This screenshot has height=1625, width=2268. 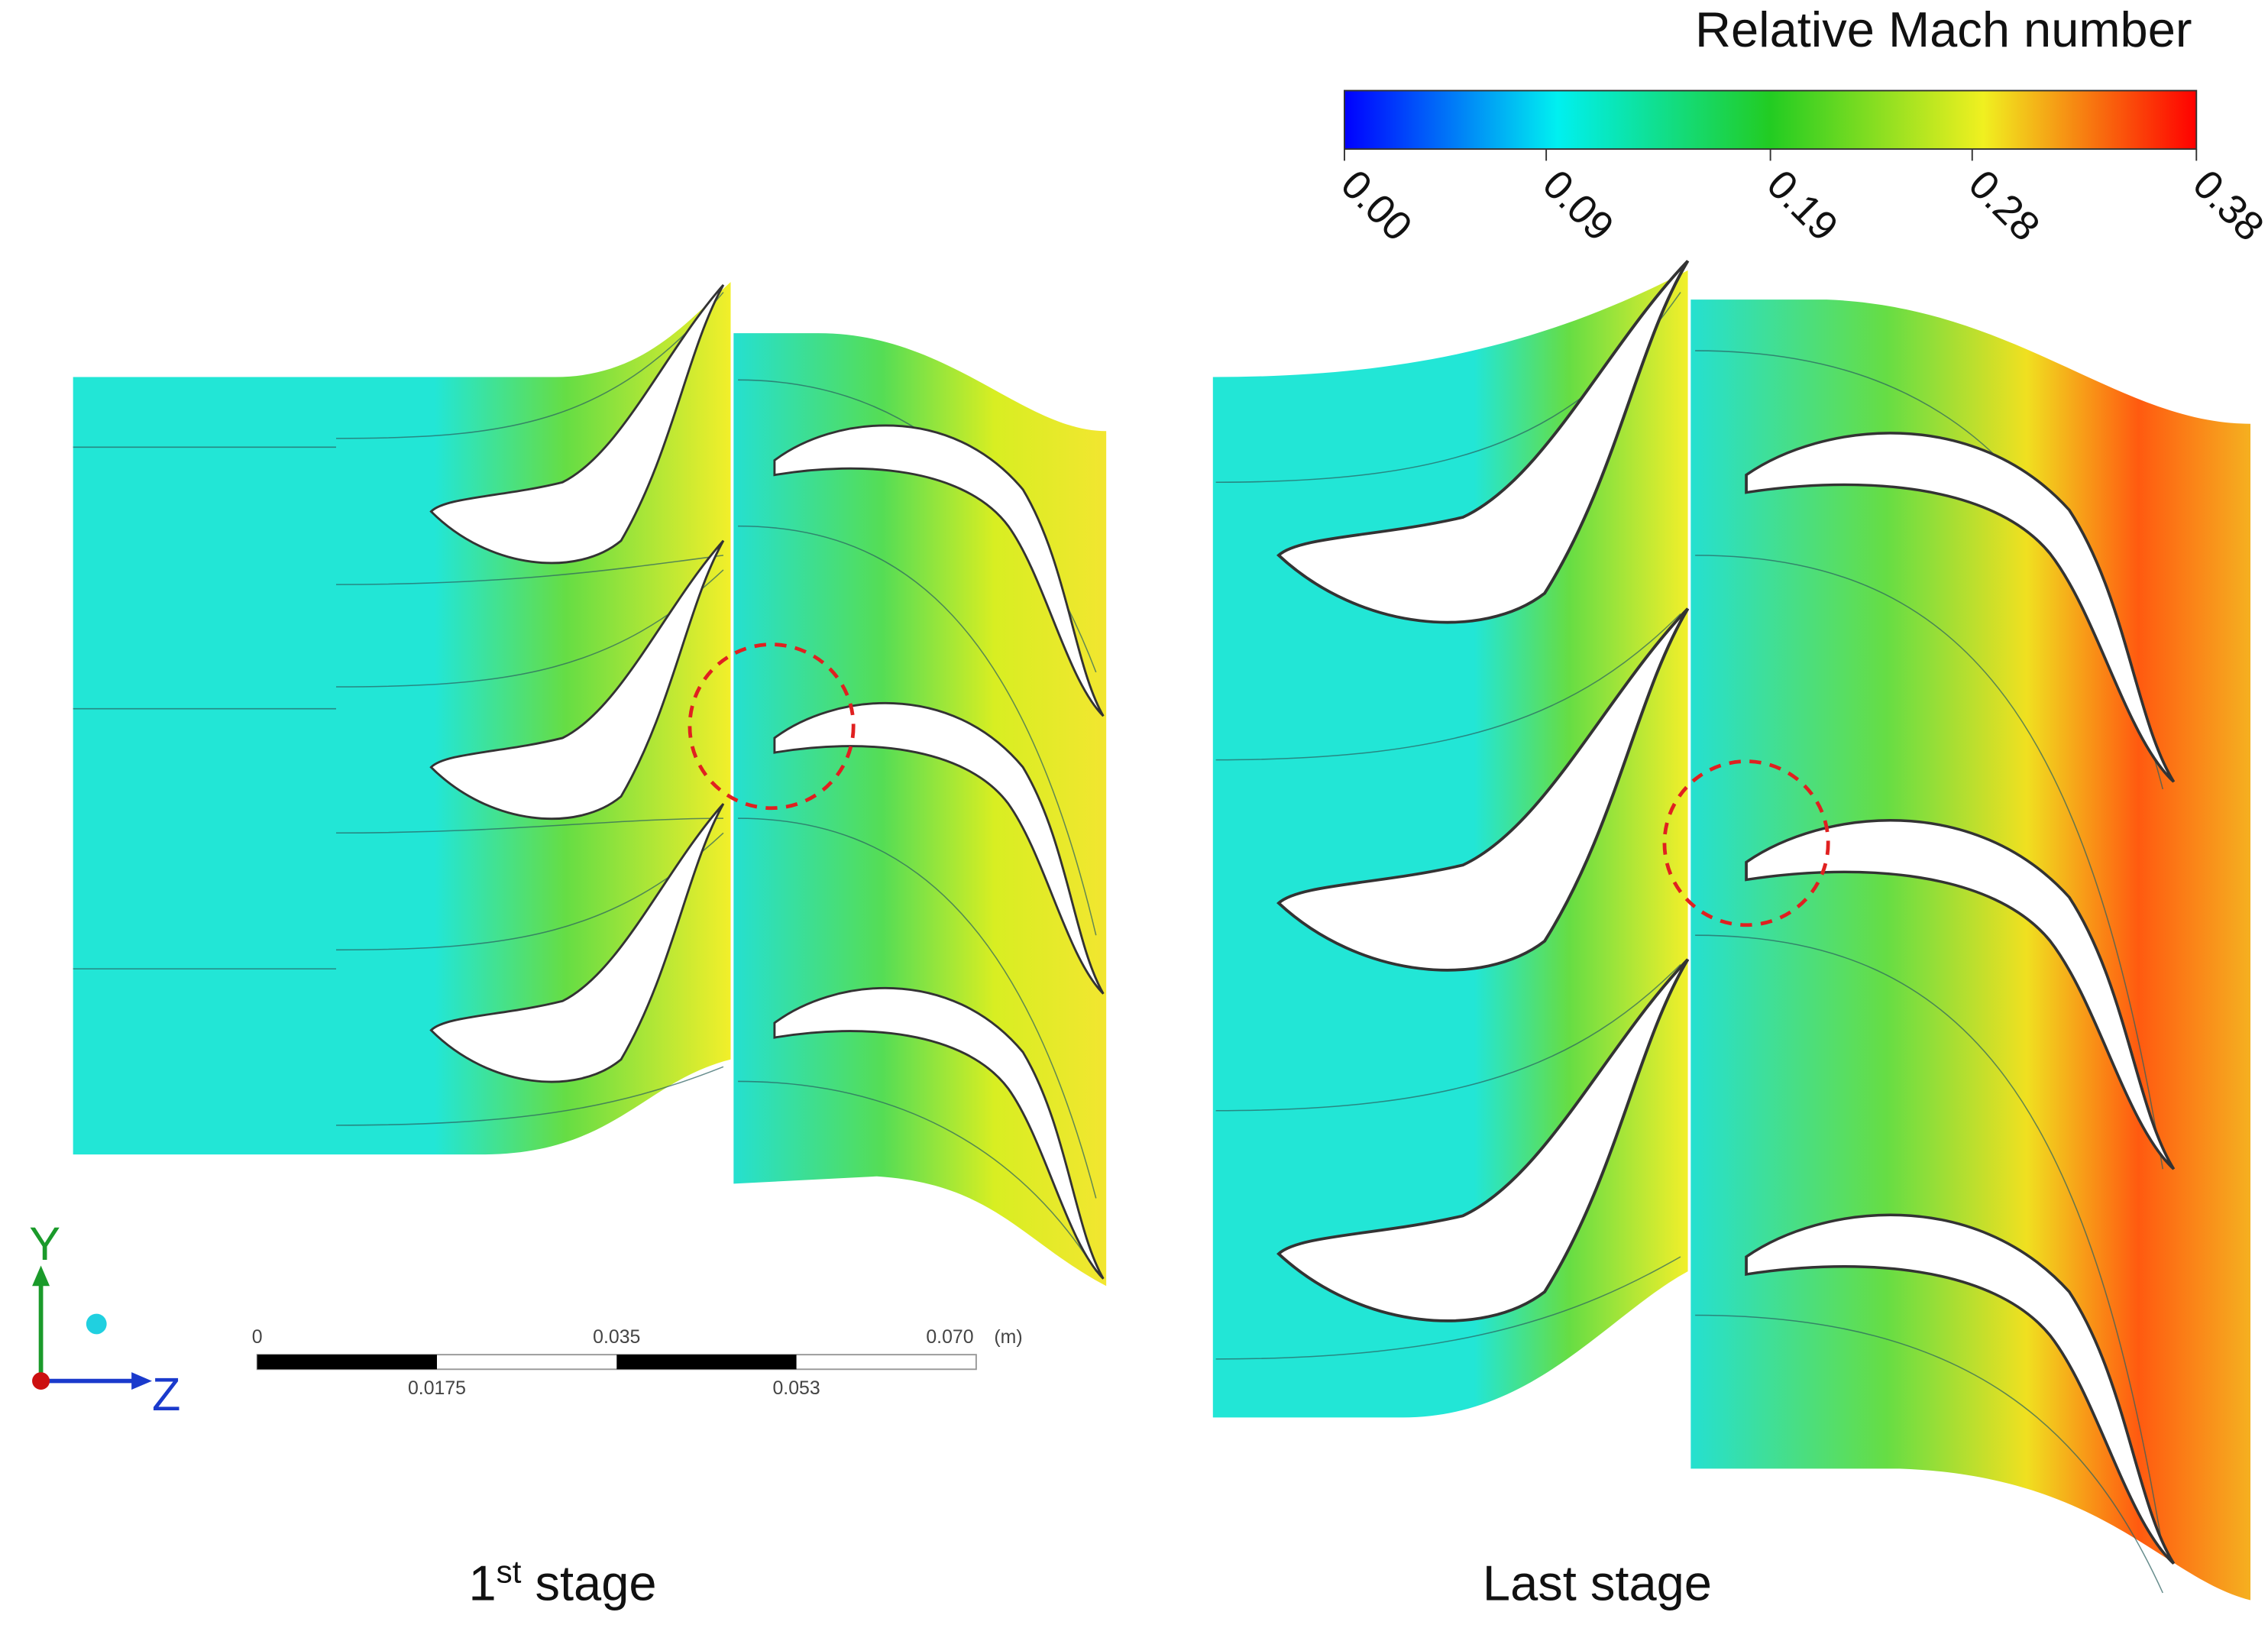 I want to click on x-axis-dot, so click(x=96, y=1324).